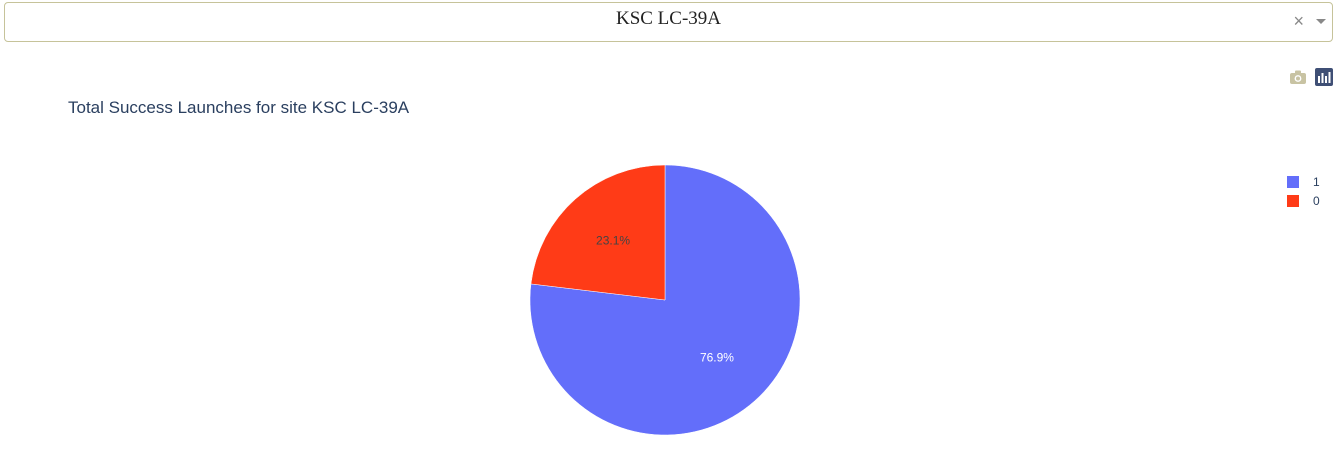 The height and width of the screenshot is (455, 1340). Describe the element at coordinates (1303, 200) in the screenshot. I see `legend-item-0: 0` at that location.